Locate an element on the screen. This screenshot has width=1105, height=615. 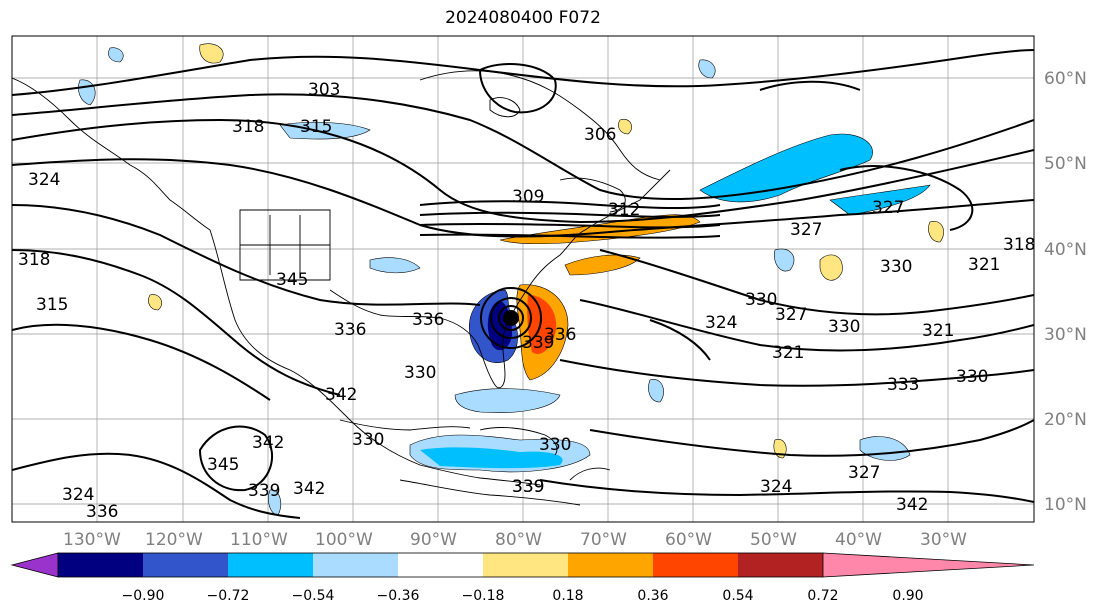
colorbar-max-extend is located at coordinates (928, 565).